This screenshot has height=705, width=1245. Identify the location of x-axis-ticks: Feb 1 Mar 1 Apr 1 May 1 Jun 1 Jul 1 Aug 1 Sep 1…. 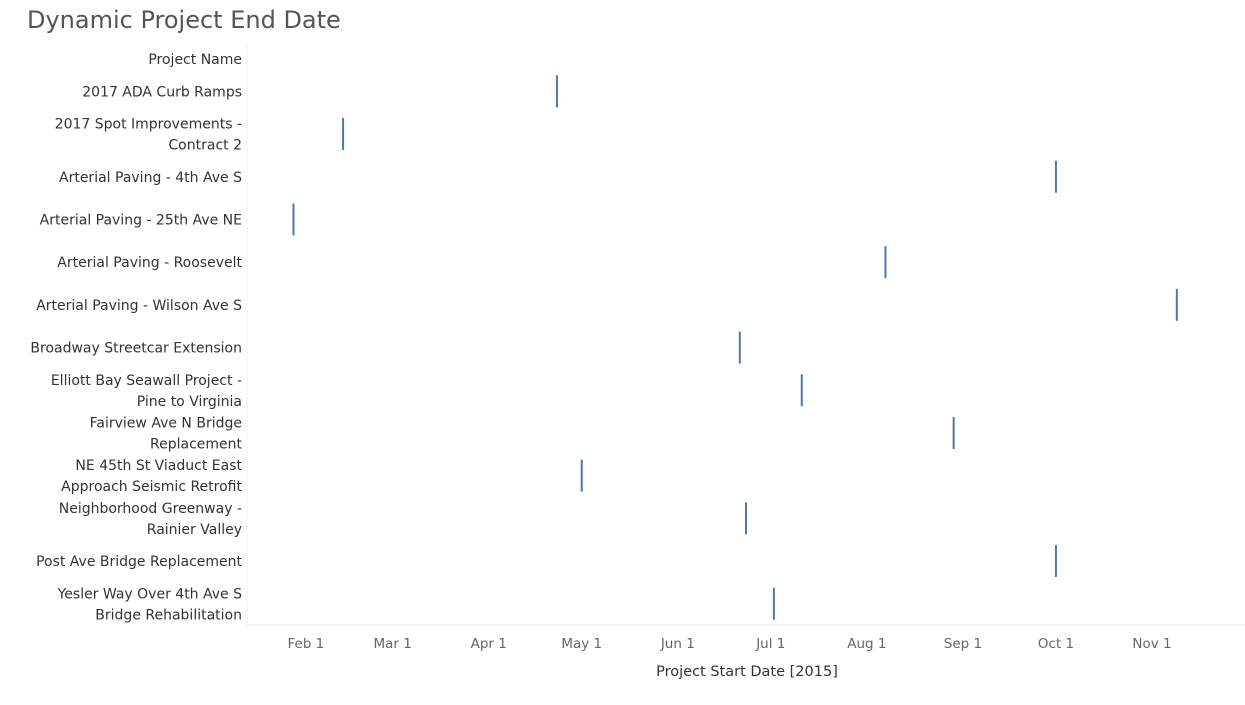
(729, 644).